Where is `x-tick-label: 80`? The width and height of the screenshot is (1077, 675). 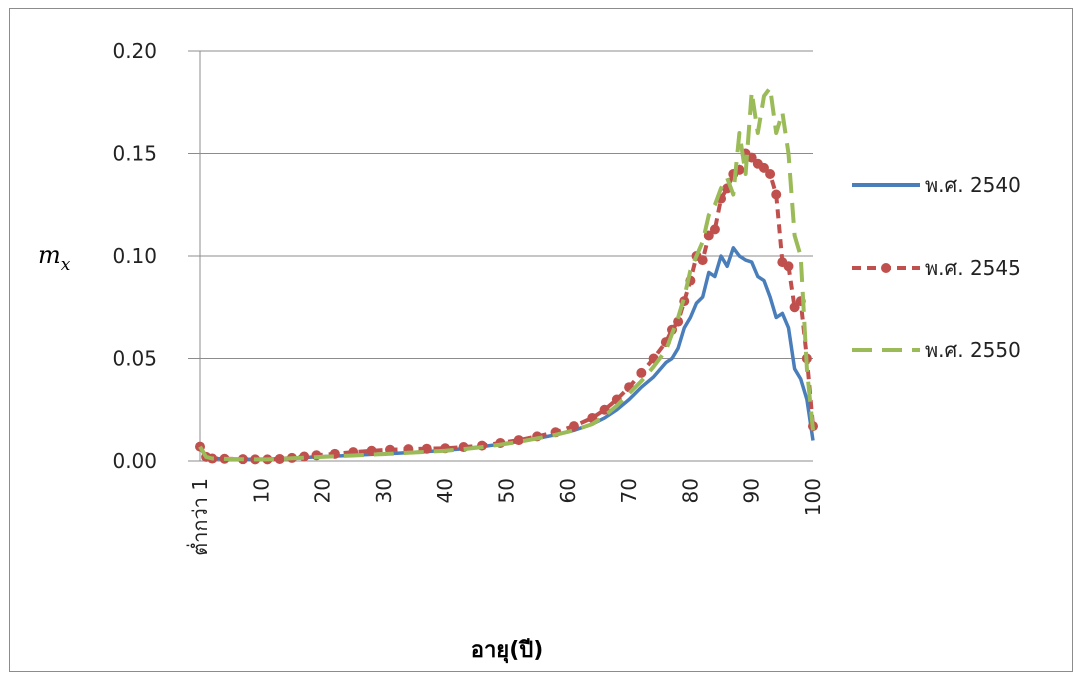
x-tick-label: 80 is located at coordinates (690, 490).